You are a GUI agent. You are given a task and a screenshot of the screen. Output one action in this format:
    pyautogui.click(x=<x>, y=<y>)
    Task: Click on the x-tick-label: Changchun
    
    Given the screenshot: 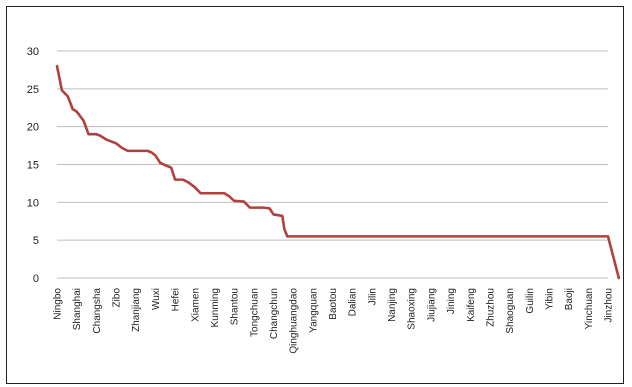 What is the action you would take?
    pyautogui.click(x=274, y=313)
    